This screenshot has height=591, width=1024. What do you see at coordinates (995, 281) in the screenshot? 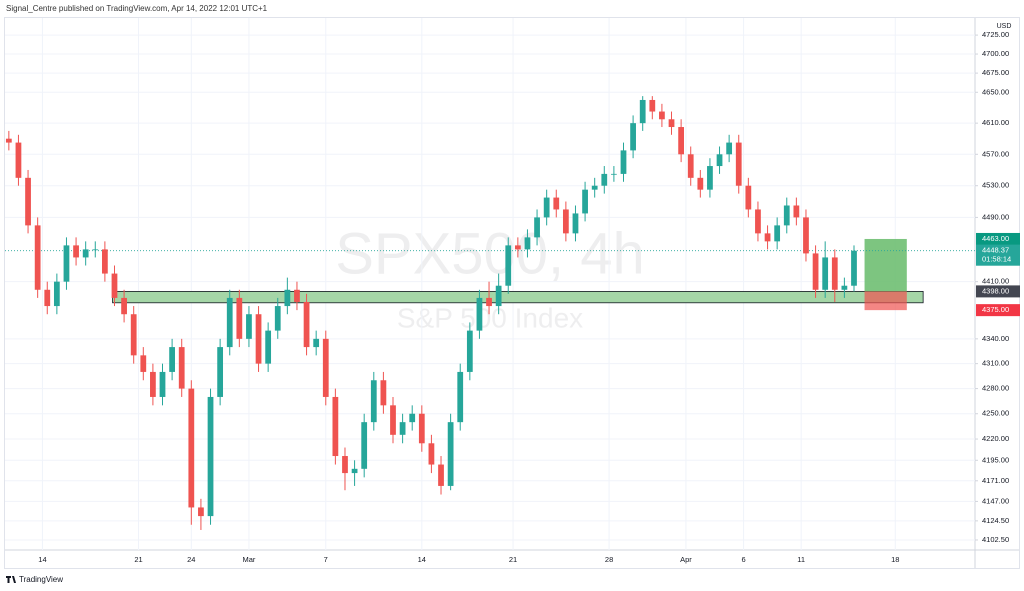
I see `y-tick-label: 4410.00` at bounding box center [995, 281].